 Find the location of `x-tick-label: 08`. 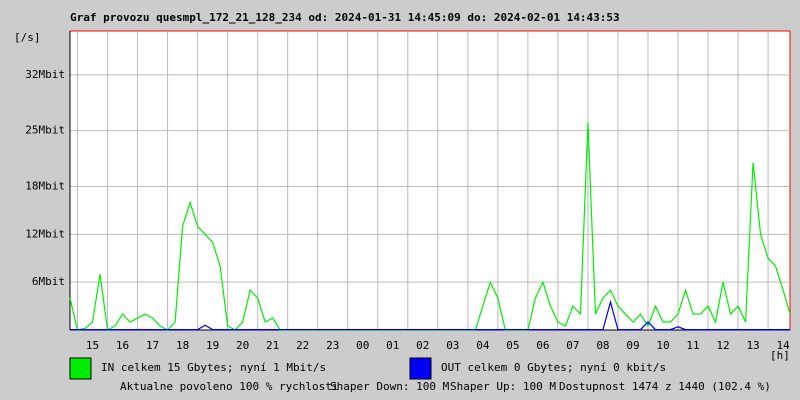

x-tick-label: 08 is located at coordinates (602, 345).